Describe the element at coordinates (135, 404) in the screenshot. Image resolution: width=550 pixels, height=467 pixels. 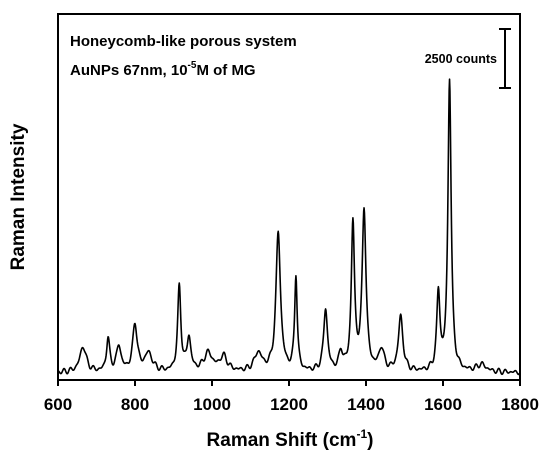
I see `x-tick-label: 800` at that location.